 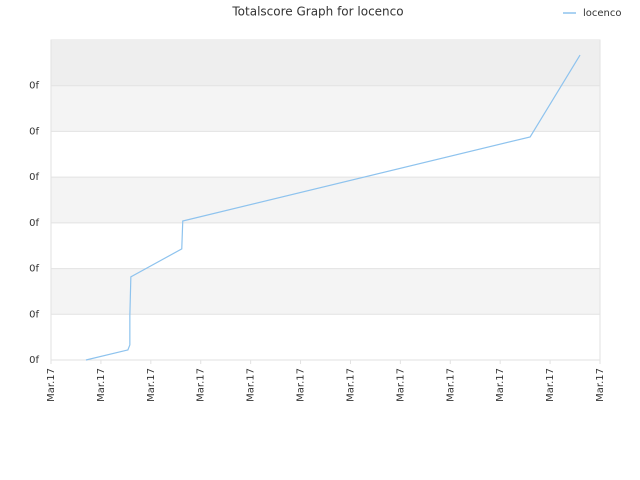 What do you see at coordinates (317, 12) in the screenshot?
I see `chart-title: Totalscore Graph for locenco` at bounding box center [317, 12].